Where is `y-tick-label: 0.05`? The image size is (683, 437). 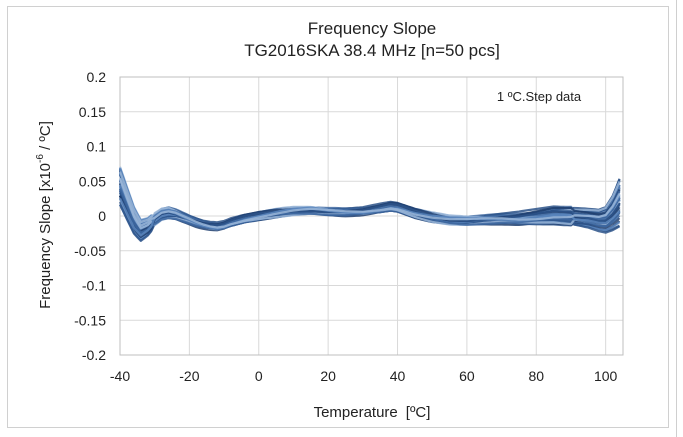
y-tick-label: 0.05 is located at coordinates (92, 181).